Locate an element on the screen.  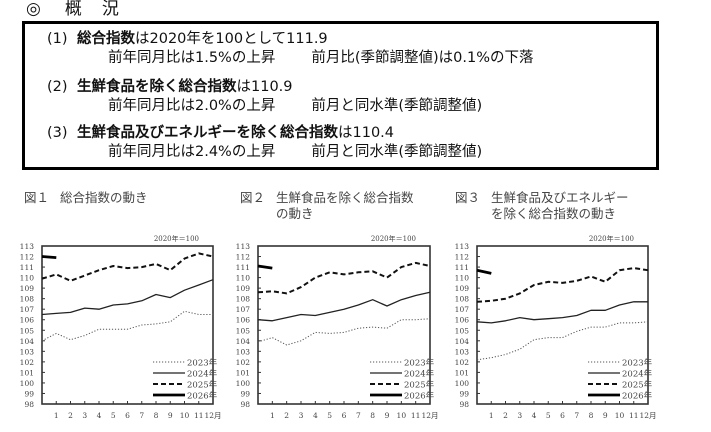
figure-1-title: 図１ 総合指数の動き is located at coordinates (86, 197).